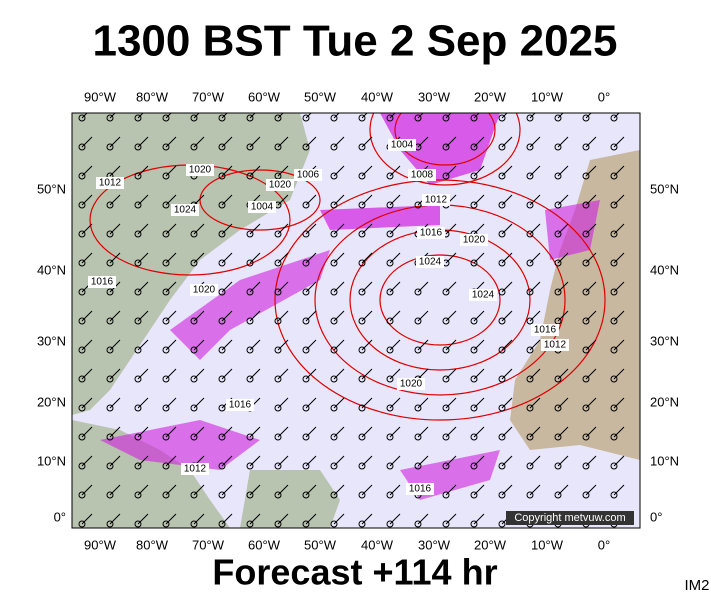  I want to click on lon-label: 80°W, so click(152, 544).